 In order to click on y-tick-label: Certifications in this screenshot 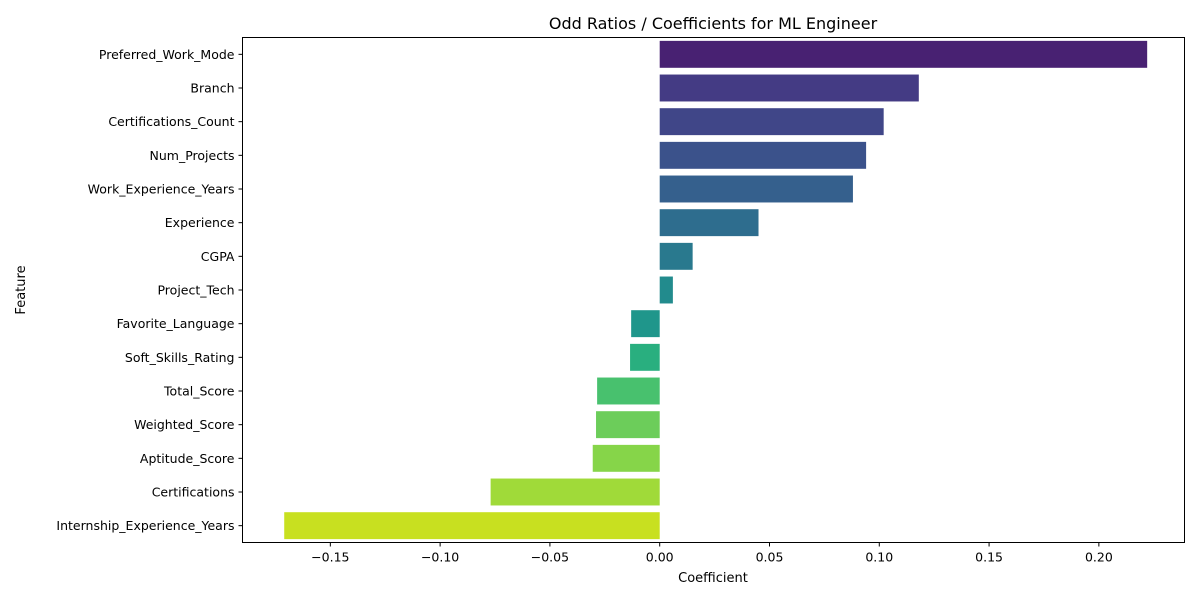, I will do `click(193, 492)`.